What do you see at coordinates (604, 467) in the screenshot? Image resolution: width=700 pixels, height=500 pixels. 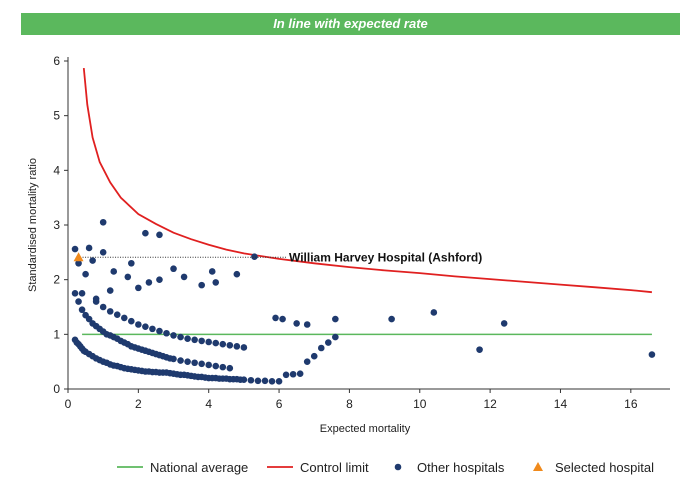 I see `legend-selected-label: Selected hospital` at bounding box center [604, 467].